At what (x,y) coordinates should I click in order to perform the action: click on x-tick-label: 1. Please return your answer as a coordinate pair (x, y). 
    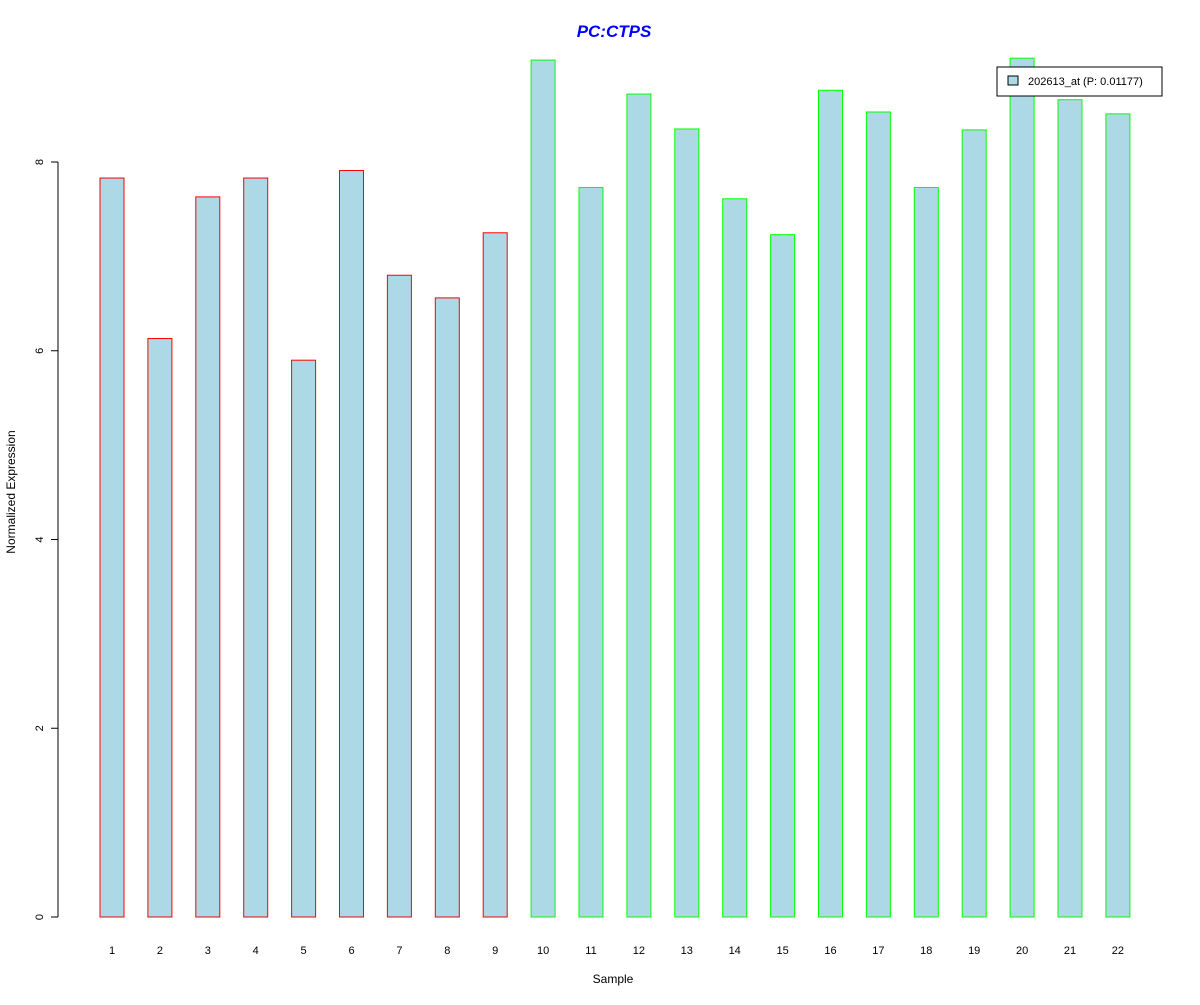
    Looking at the image, I should click on (112, 951).